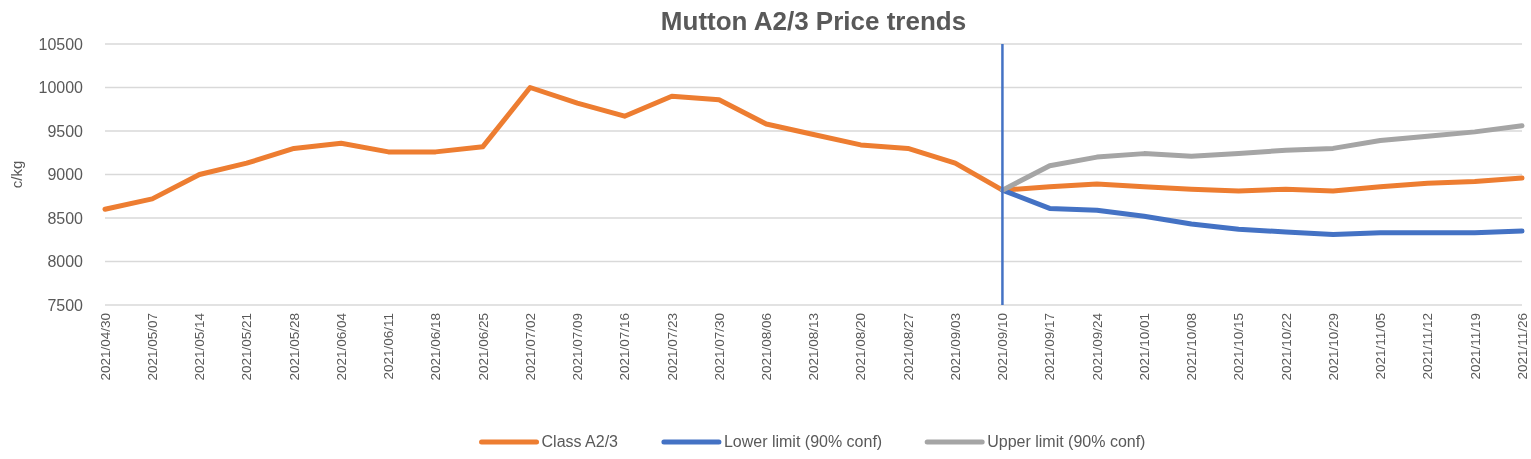 The width and height of the screenshot is (1531, 459). What do you see at coordinates (1381, 346) in the screenshot?
I see `x-tick-label: 2021/11/05` at bounding box center [1381, 346].